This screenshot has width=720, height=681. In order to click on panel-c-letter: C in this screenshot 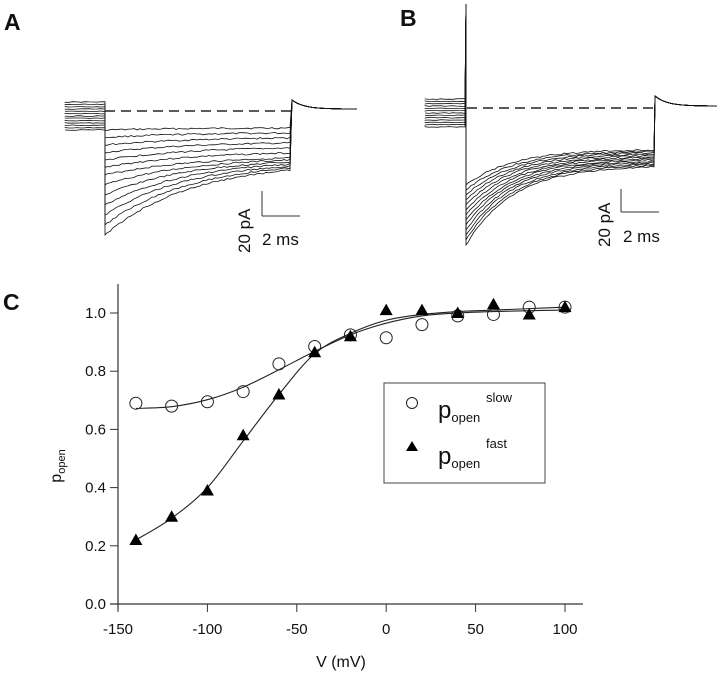, I will do `click(11, 302)`.